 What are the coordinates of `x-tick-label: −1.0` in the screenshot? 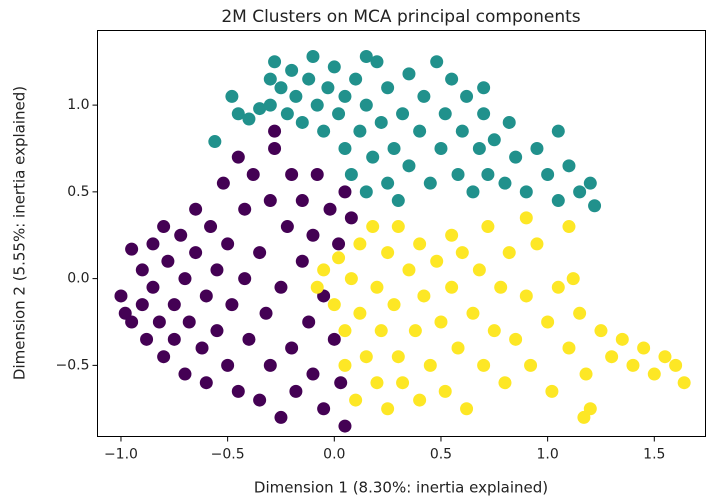 It's located at (121, 455).